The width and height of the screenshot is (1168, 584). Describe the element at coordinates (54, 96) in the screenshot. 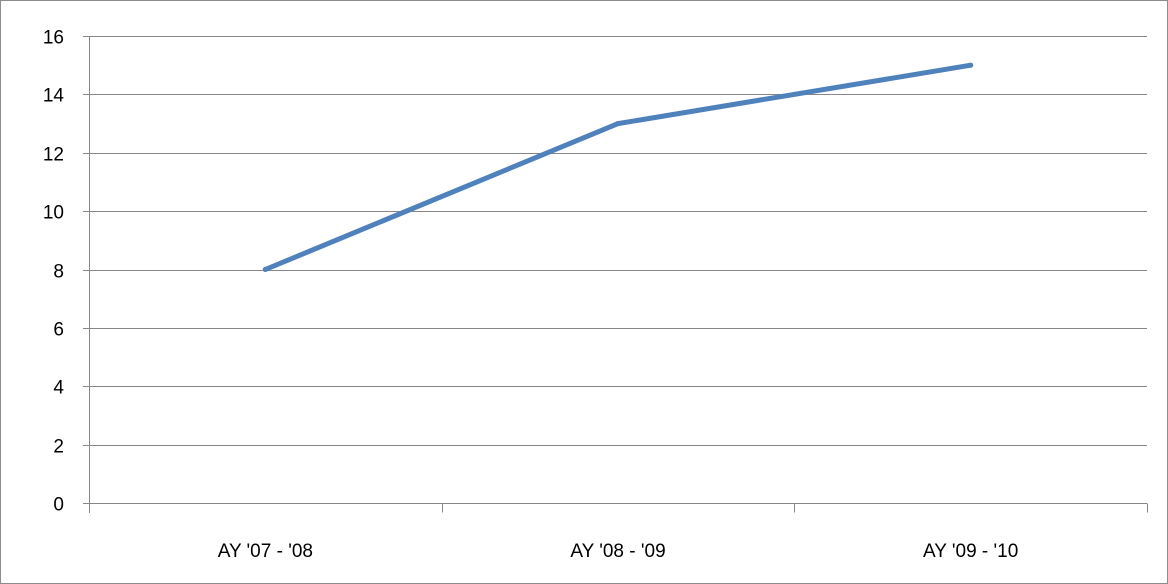

I see `y-tick-label: 14` at that location.